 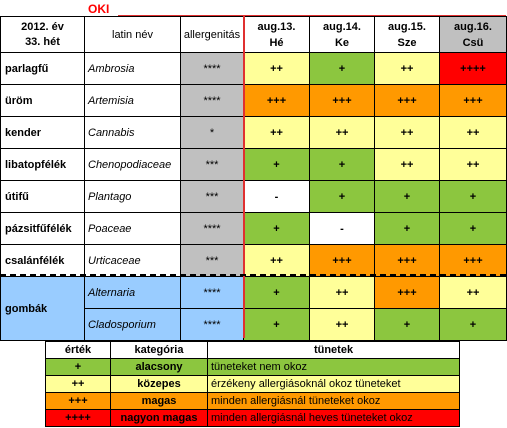 What do you see at coordinates (132, 228) in the screenshot?
I see `latin-name: Poaceae` at bounding box center [132, 228].